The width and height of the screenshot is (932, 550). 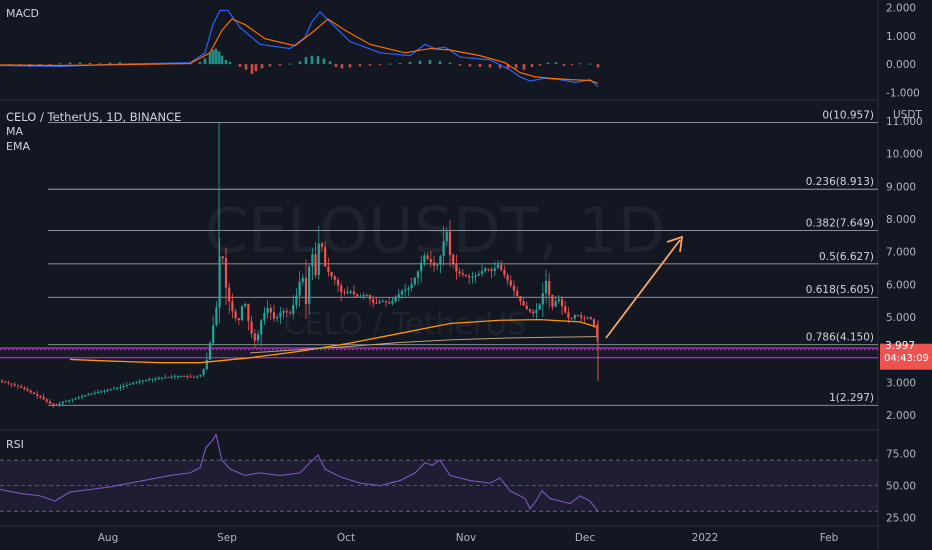 I want to click on fib-level-label: 0.786(4.150), so click(x=840, y=338).